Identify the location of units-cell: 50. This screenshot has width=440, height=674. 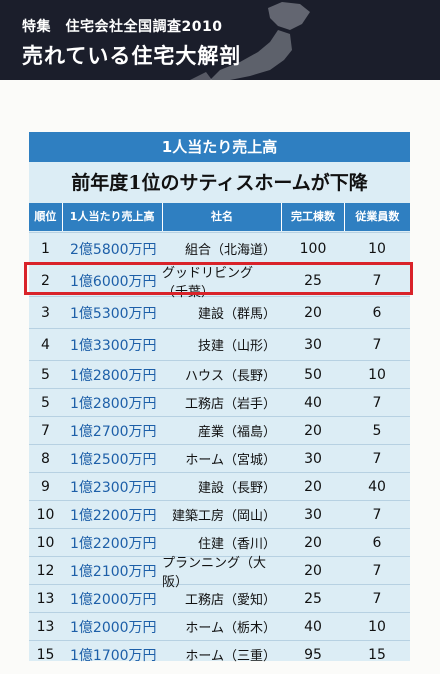
(313, 374).